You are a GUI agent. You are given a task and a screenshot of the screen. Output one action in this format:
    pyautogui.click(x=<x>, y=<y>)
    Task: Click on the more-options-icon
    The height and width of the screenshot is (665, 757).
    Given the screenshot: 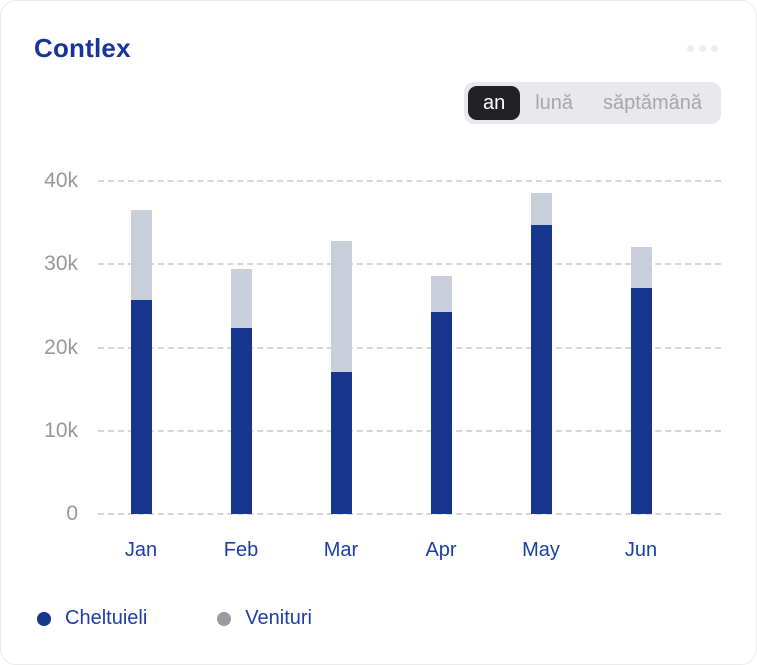 What is the action you would take?
    pyautogui.click(x=702, y=48)
    